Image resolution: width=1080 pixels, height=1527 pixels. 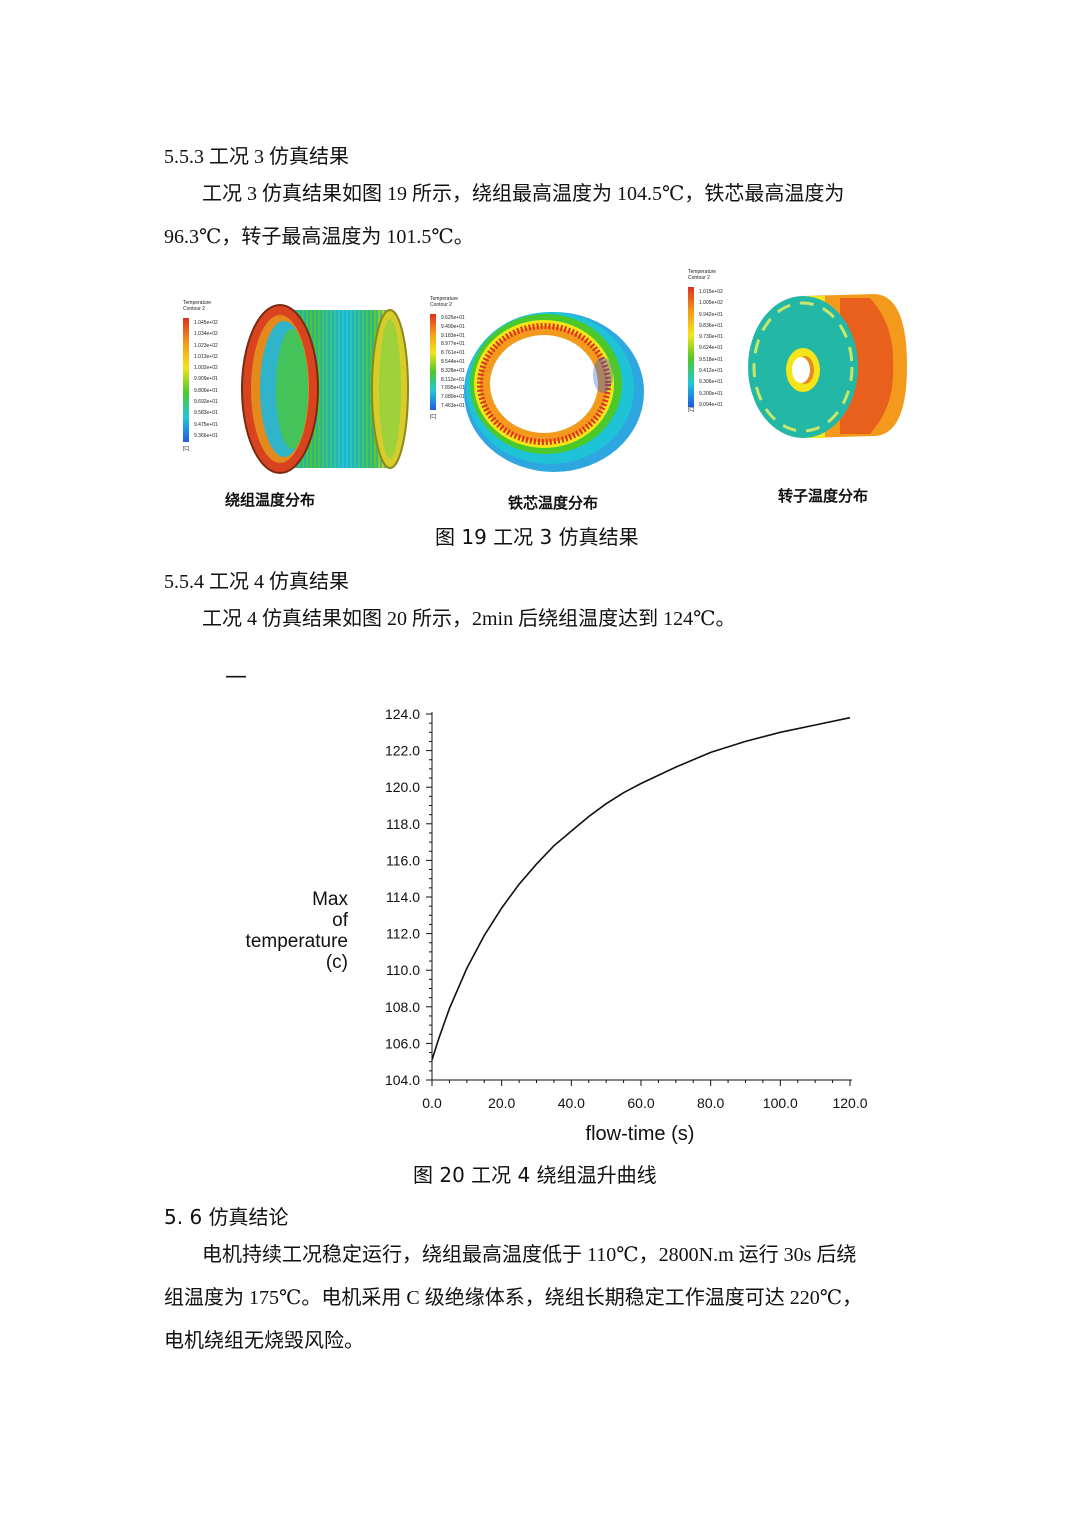 I want to click on panel-label-rotor: 转子温度分布, so click(x=823, y=496).